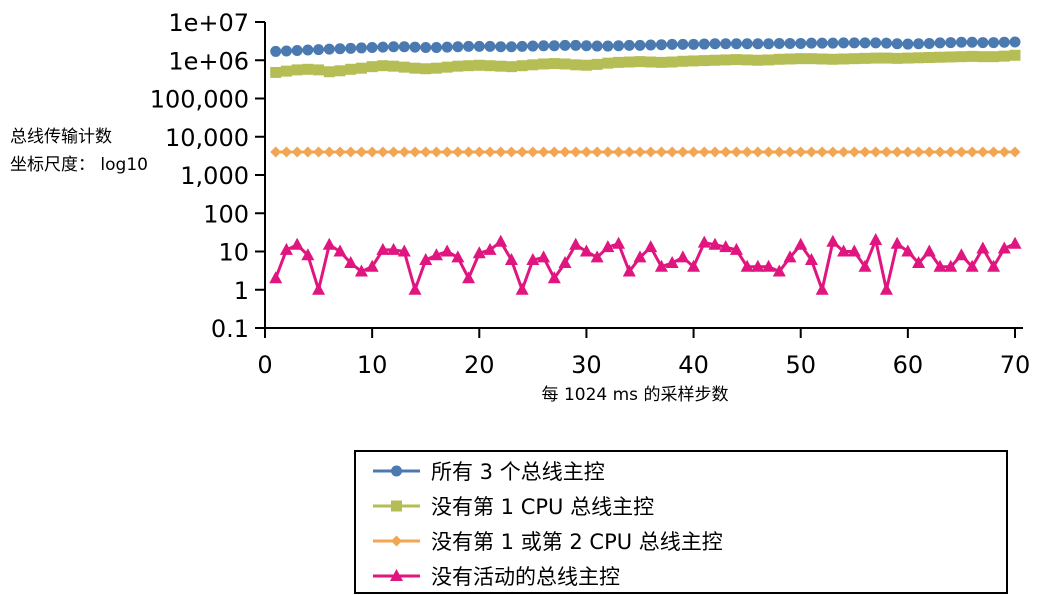  What do you see at coordinates (264, 365) in the screenshot?
I see `x-tick-label: 0` at bounding box center [264, 365].